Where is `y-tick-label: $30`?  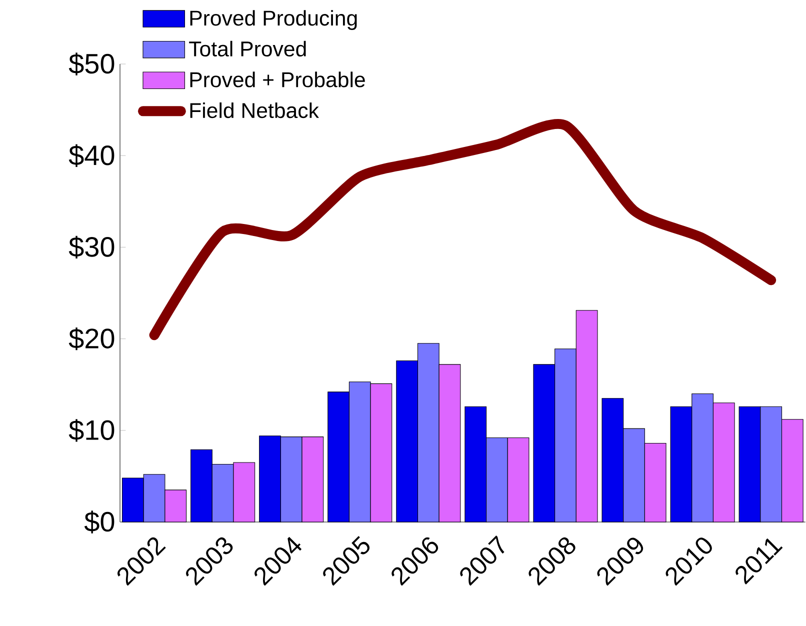 y-tick-label: $30 is located at coordinates (91, 247).